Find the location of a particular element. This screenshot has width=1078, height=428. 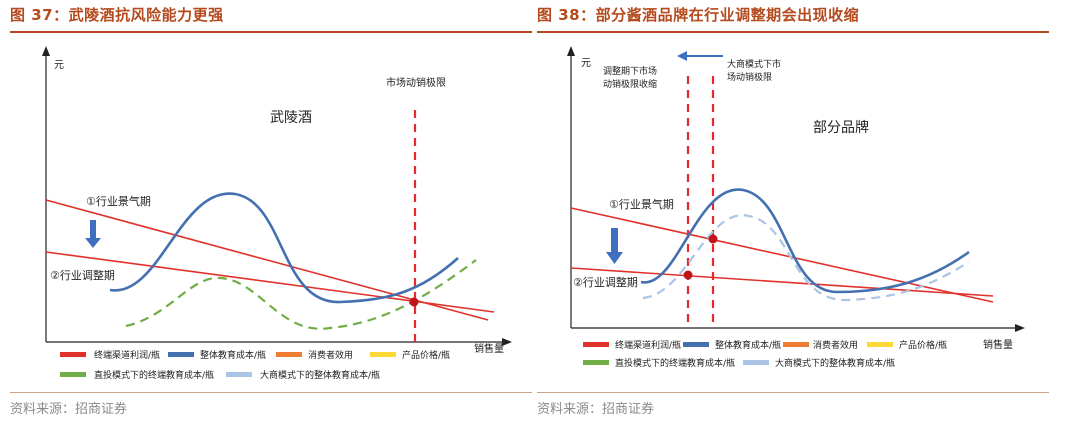

right-footer-rule is located at coordinates (793, 392).